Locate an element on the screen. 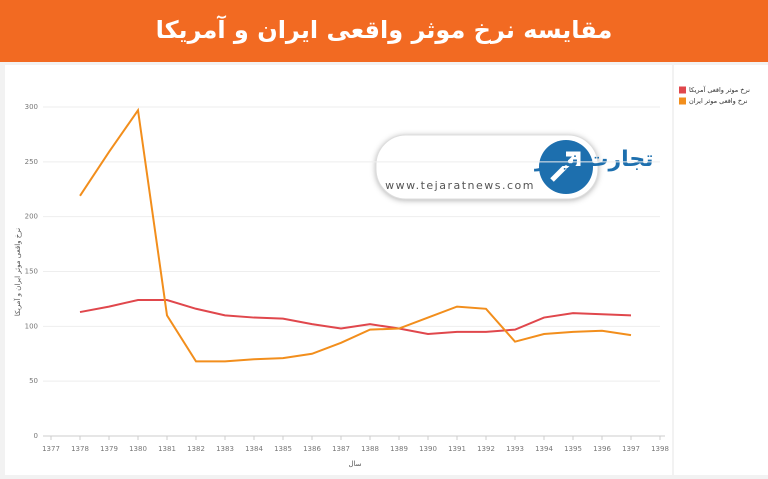 This screenshot has width=768, height=479. y-tick-label: 100 is located at coordinates (31, 326).